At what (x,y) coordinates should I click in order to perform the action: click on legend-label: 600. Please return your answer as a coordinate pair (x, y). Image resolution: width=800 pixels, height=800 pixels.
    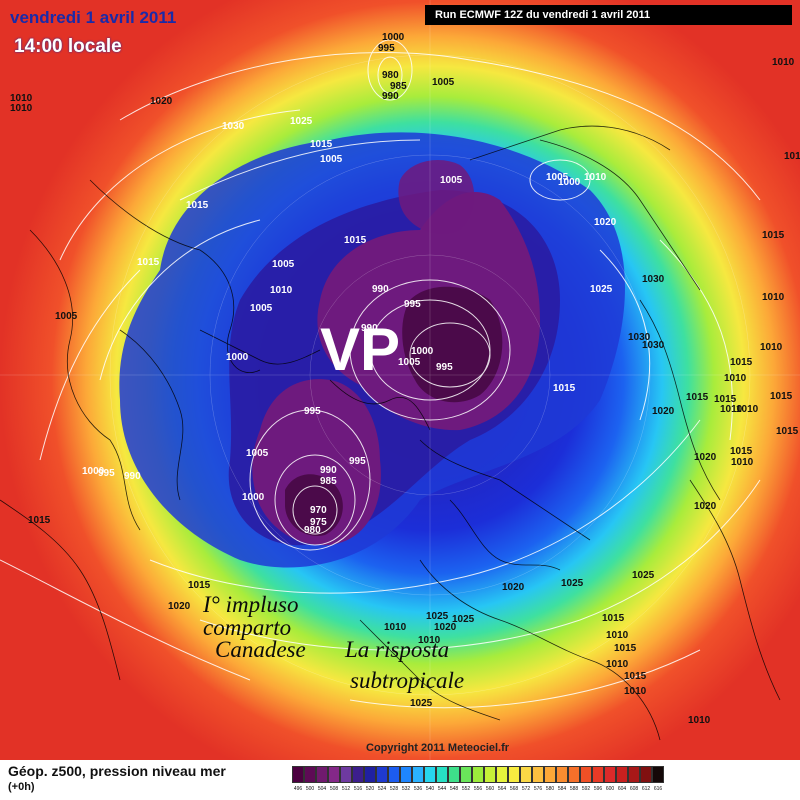
    Looking at the image, I should click on (610, 789).